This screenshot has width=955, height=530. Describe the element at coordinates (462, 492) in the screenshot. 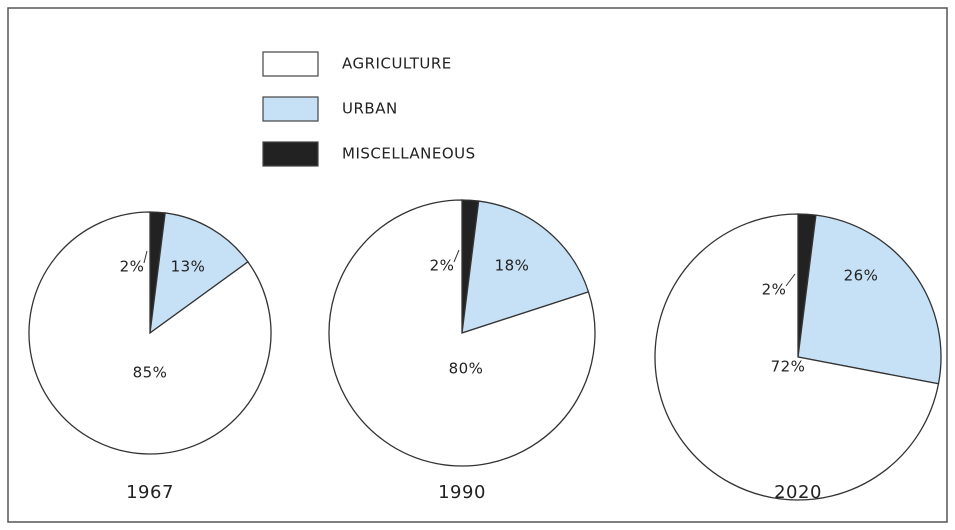

I see `pie-title: 1990` at that location.